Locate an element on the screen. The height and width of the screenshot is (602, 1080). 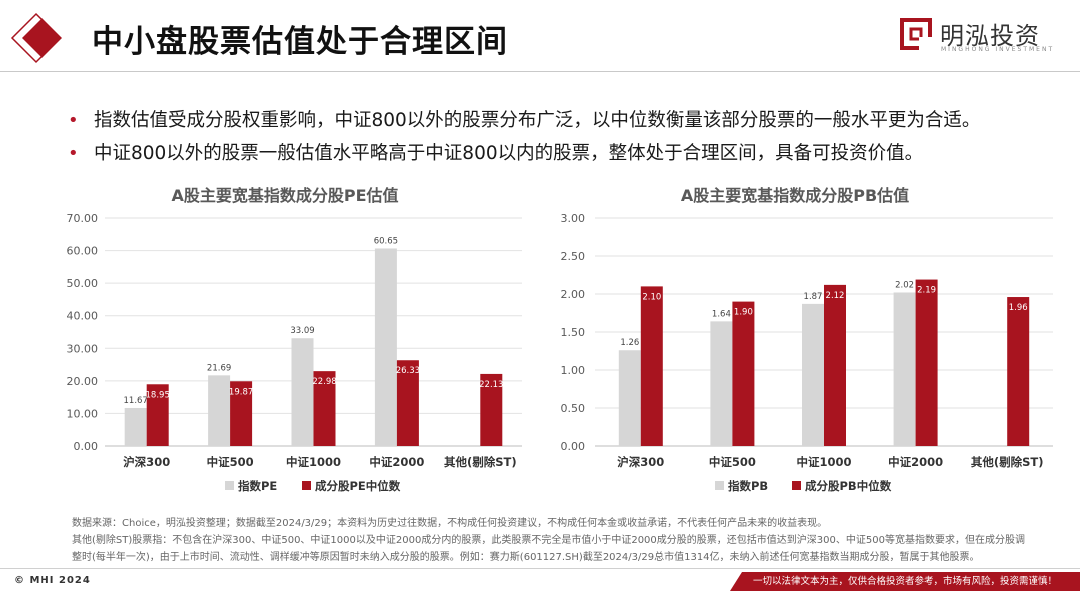
data-label: 11.67 is located at coordinates (136, 401).